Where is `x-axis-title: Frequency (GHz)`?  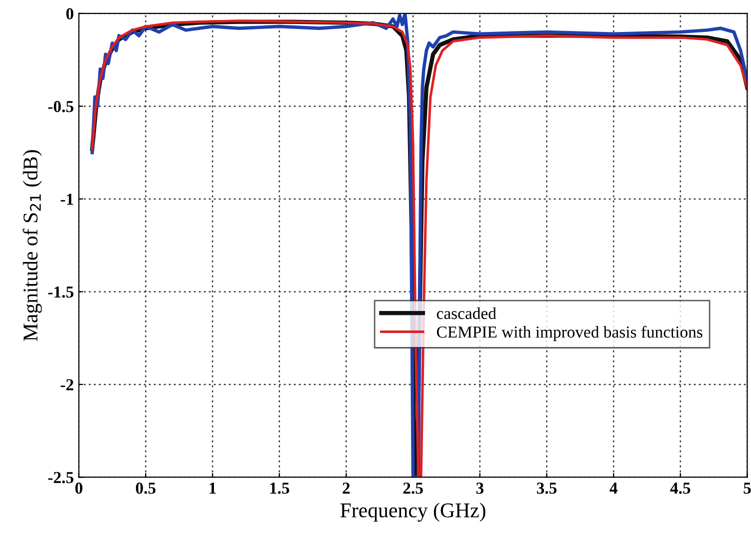
x-axis-title: Frequency (GHz) is located at coordinates (413, 512).